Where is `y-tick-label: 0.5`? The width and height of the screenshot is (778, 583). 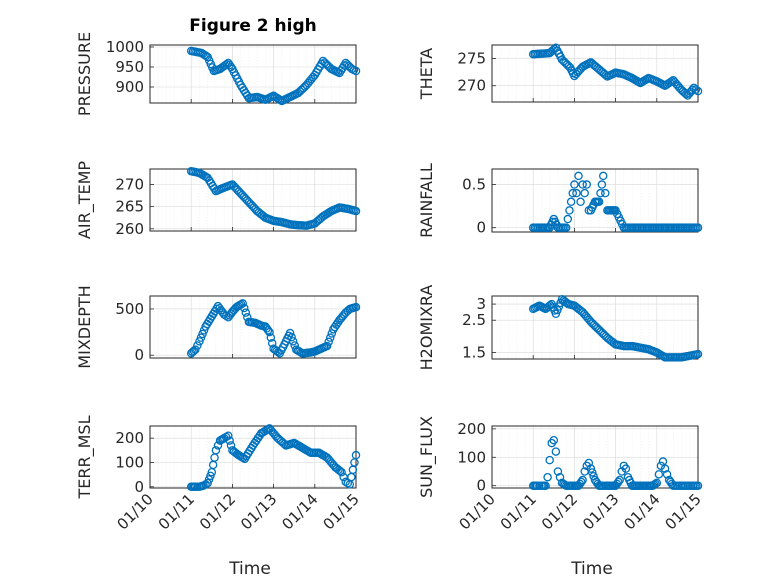 y-tick-label: 0.5 is located at coordinates (474, 185).